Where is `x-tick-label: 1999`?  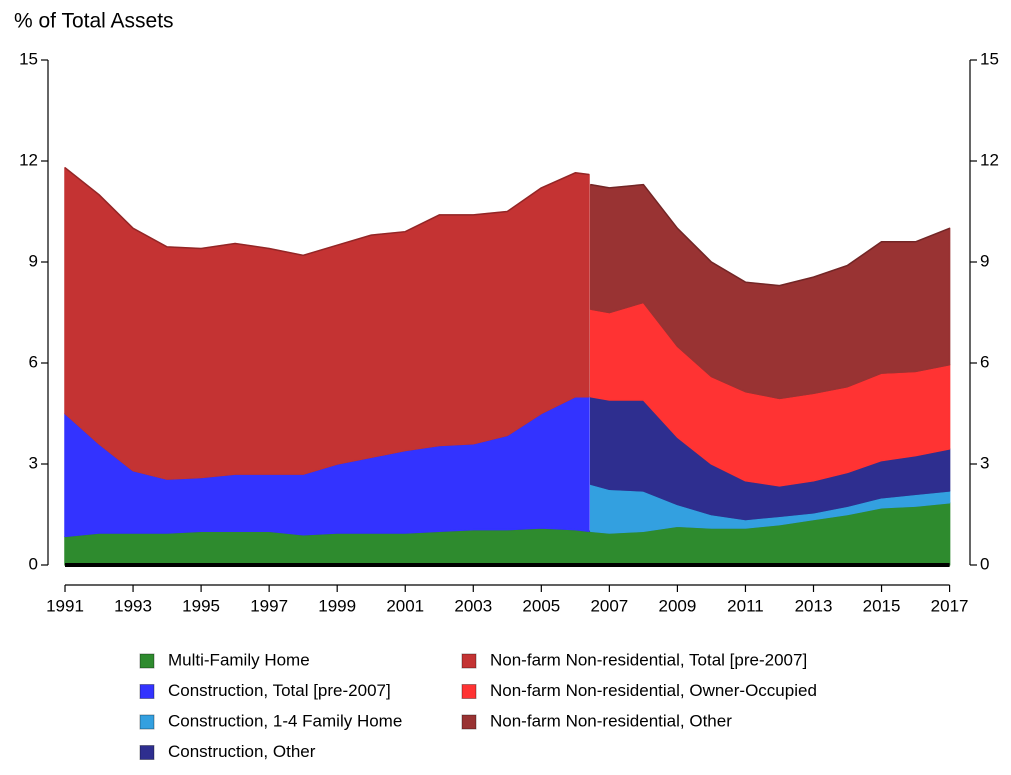 x-tick-label: 1999 is located at coordinates (337, 605).